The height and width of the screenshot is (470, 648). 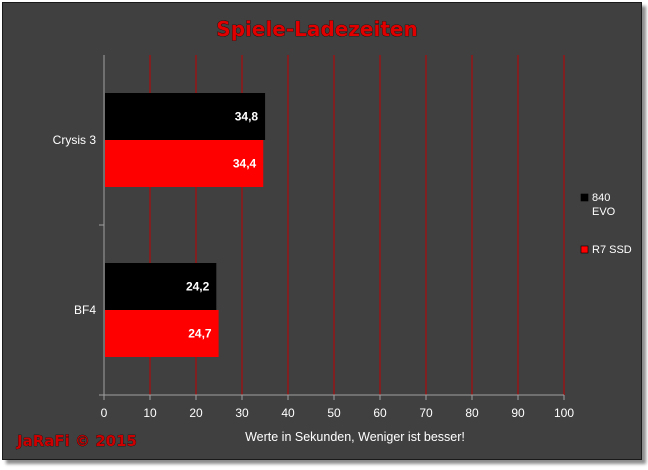 I want to click on legend-label-0: 840 EVO, so click(x=604, y=205).